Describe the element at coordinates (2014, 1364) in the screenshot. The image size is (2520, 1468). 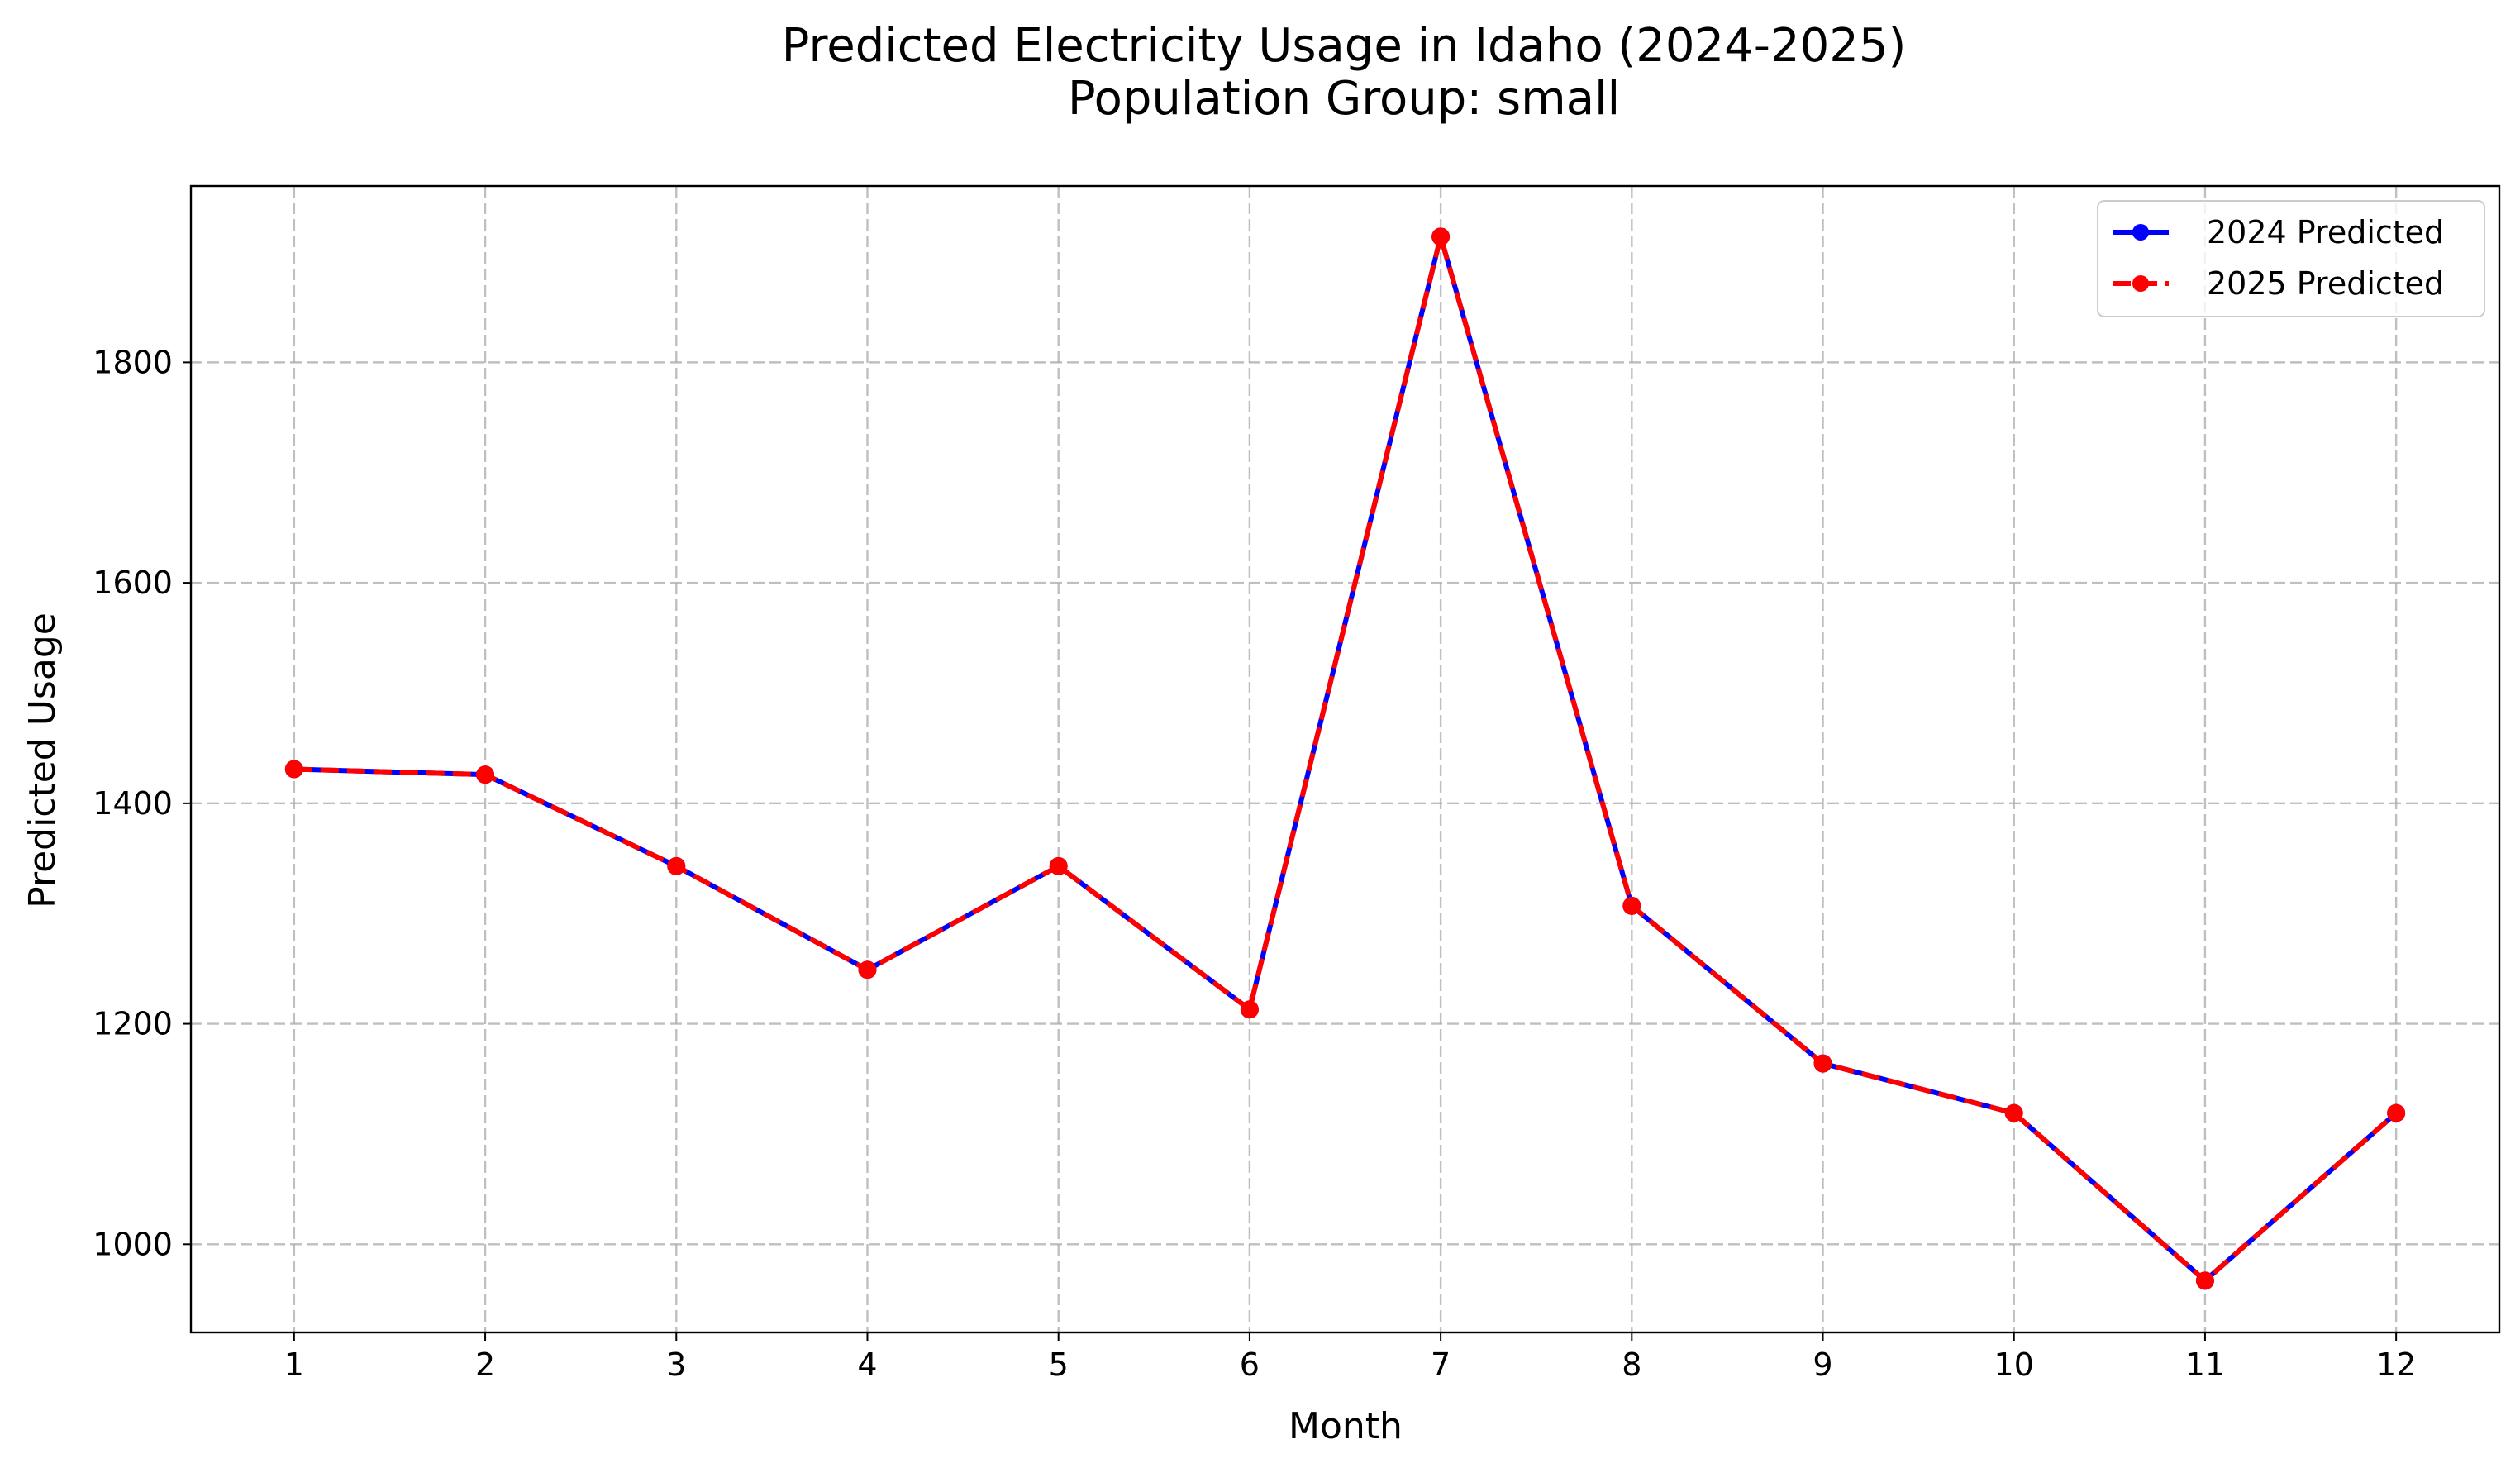
I see `x-tick-label: 10` at that location.